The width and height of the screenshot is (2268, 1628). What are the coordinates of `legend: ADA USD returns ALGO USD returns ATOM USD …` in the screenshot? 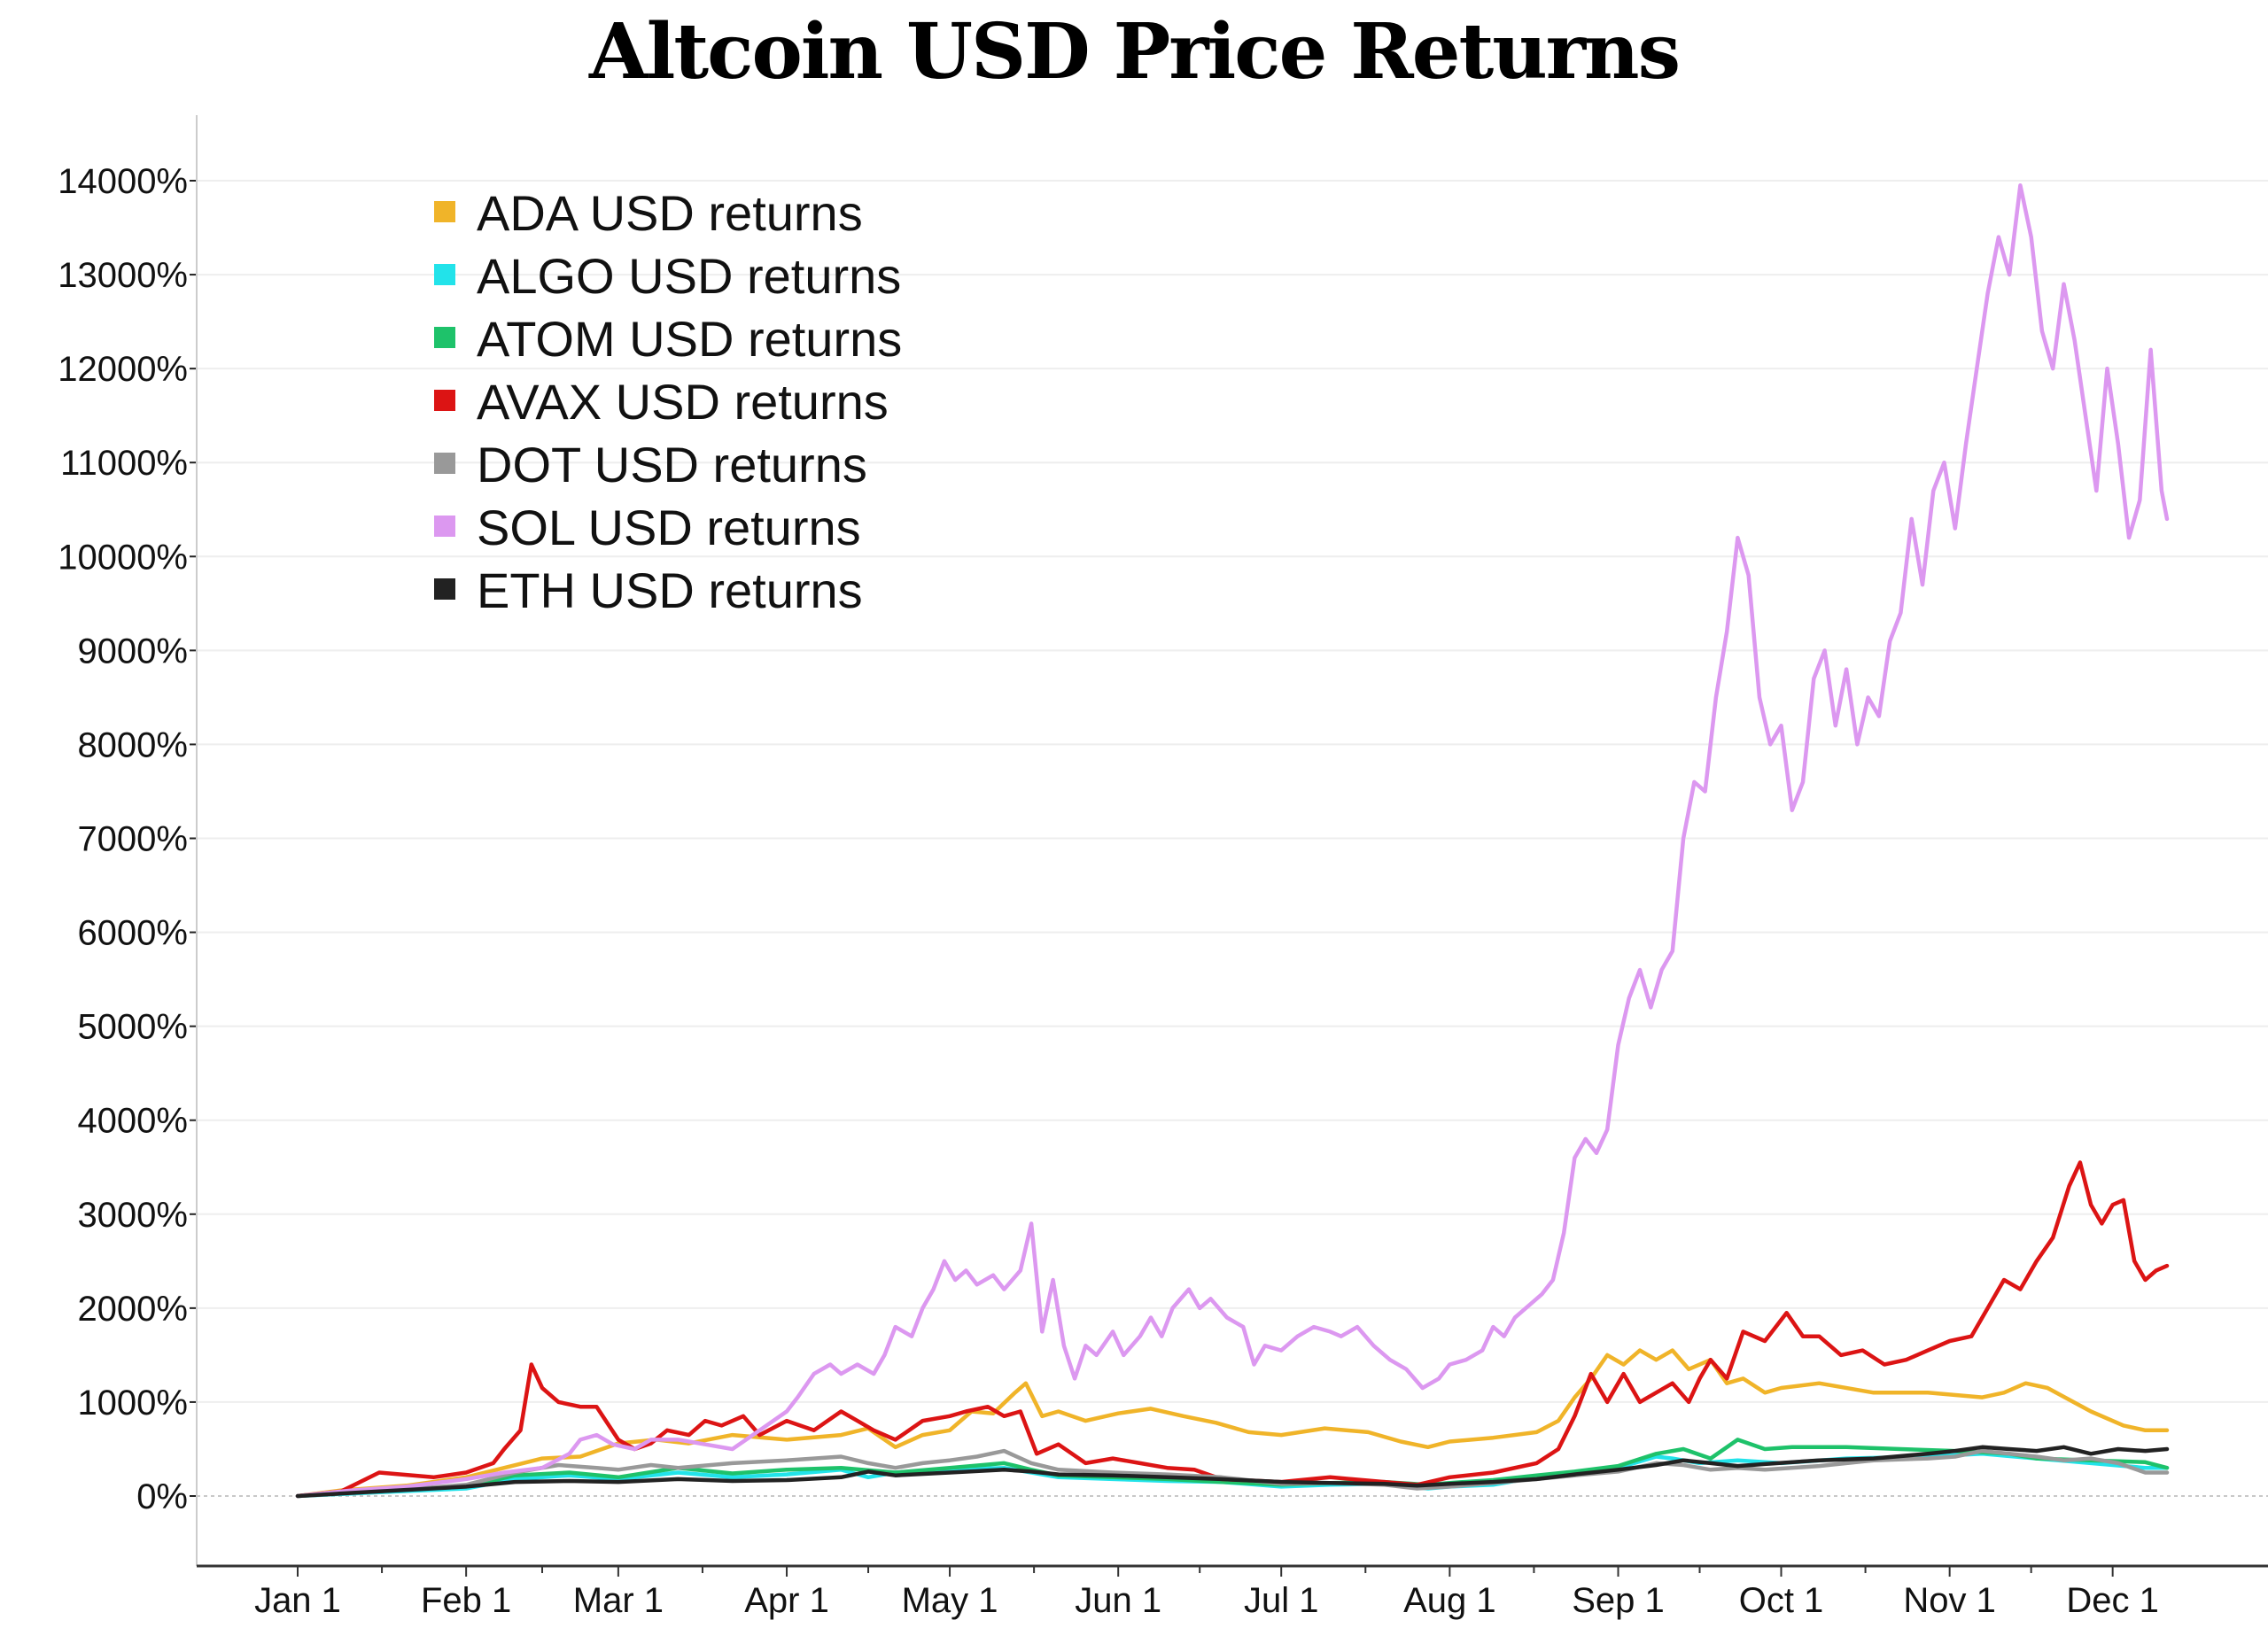 It's located at (668, 401).